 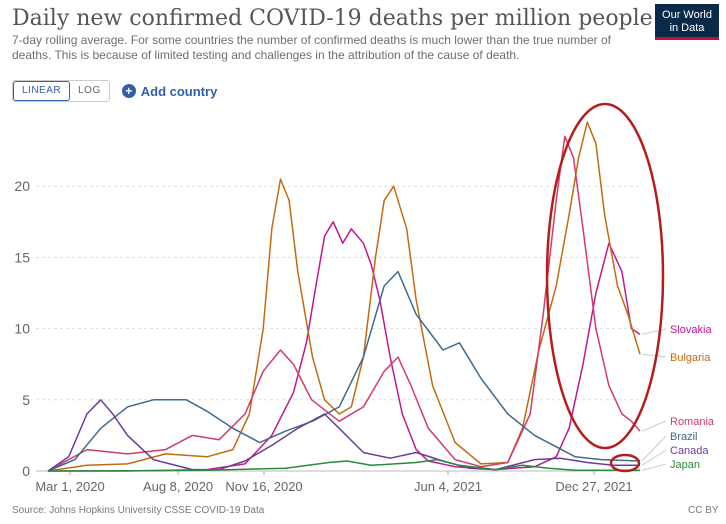 What do you see at coordinates (448, 486) in the screenshot?
I see `x-tick-label: Jun 4, 2021` at bounding box center [448, 486].